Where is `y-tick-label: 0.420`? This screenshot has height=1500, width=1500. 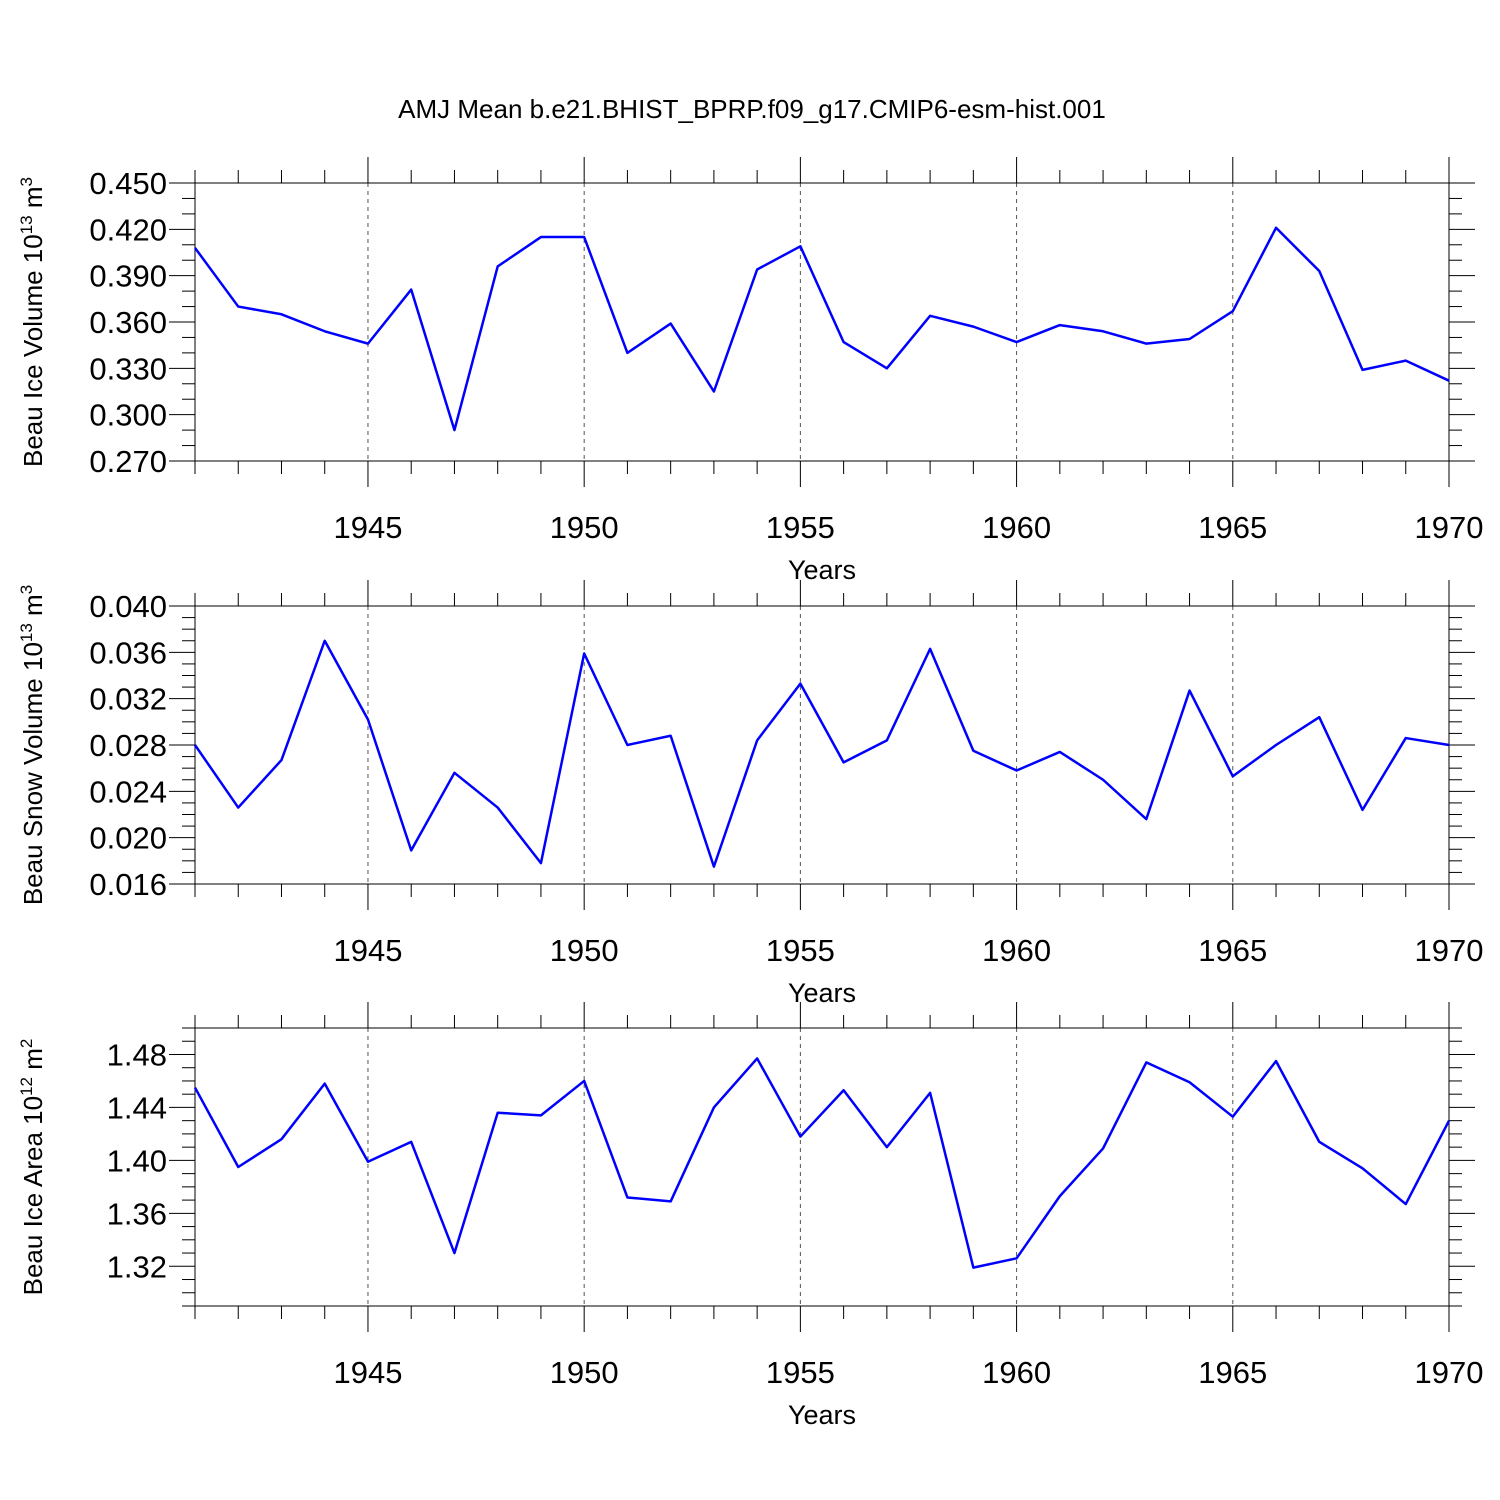 y-tick-label: 0.420 is located at coordinates (128, 229).